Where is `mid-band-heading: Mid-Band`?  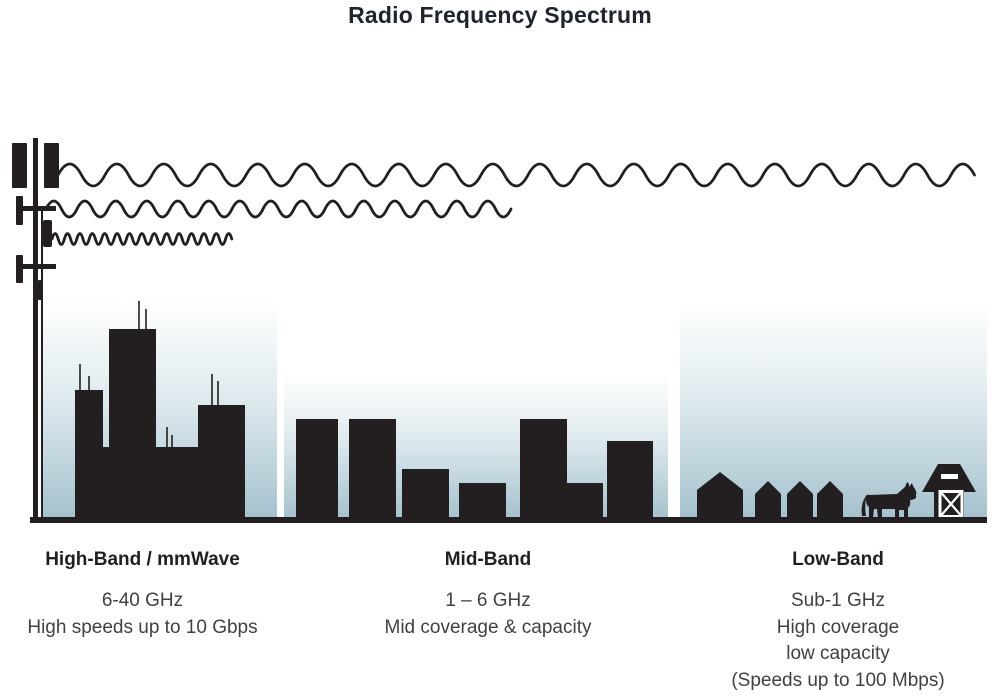
mid-band-heading: Mid-Band is located at coordinates (488, 559).